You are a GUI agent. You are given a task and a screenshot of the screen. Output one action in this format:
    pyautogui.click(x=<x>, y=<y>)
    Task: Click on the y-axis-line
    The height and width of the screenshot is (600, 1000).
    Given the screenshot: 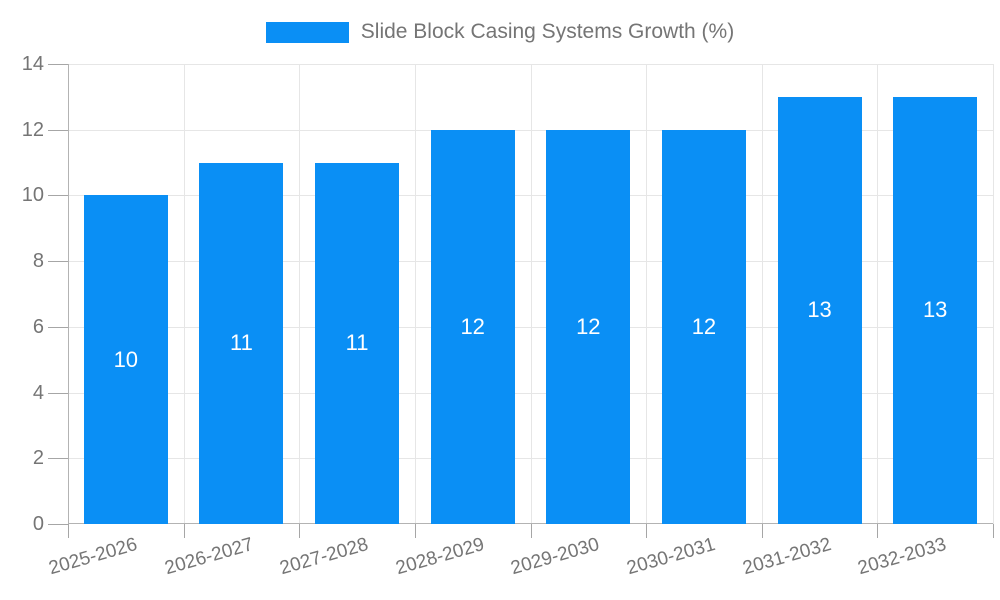 What is the action you would take?
    pyautogui.click(x=68, y=294)
    